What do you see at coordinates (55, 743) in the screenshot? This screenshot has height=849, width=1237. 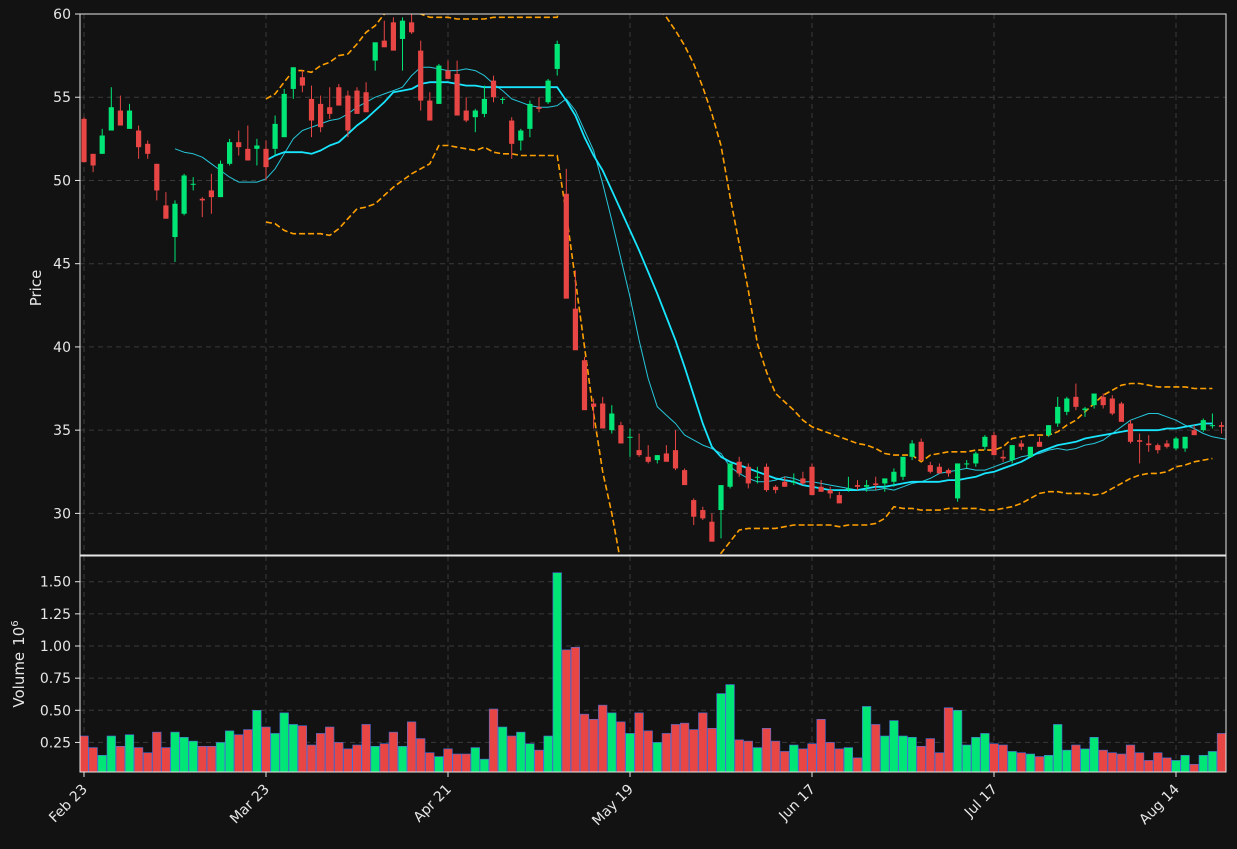 I see `volume-tick-label: 0.25` at bounding box center [55, 743].